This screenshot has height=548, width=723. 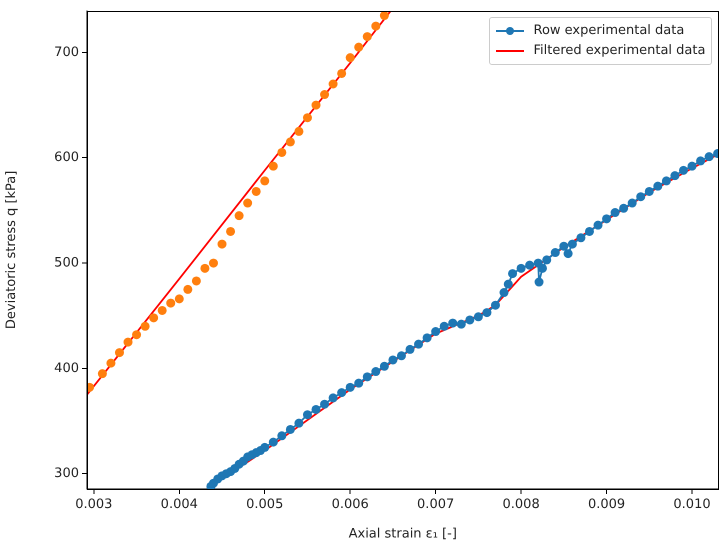 I want to click on x-tick-label: 0.003, so click(x=93, y=504).